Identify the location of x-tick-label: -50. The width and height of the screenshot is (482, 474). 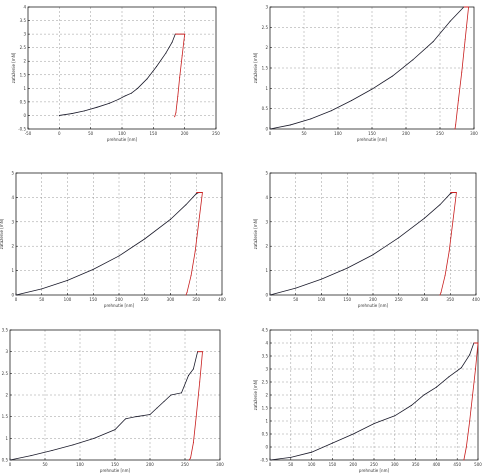
(28, 133).